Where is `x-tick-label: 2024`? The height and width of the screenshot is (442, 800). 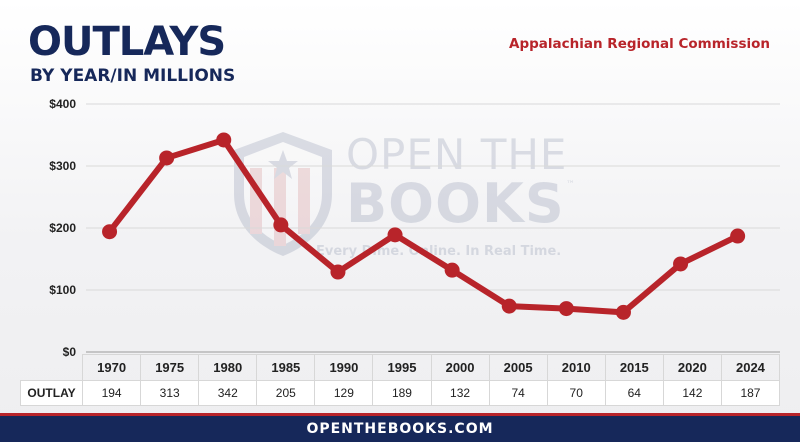
x-tick-label: 2024 is located at coordinates (750, 367).